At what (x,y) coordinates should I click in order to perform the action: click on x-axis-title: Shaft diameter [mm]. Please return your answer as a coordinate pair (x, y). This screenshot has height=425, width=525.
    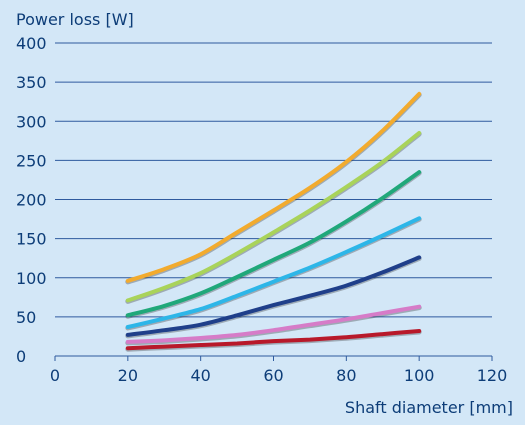
    Looking at the image, I should click on (429, 407).